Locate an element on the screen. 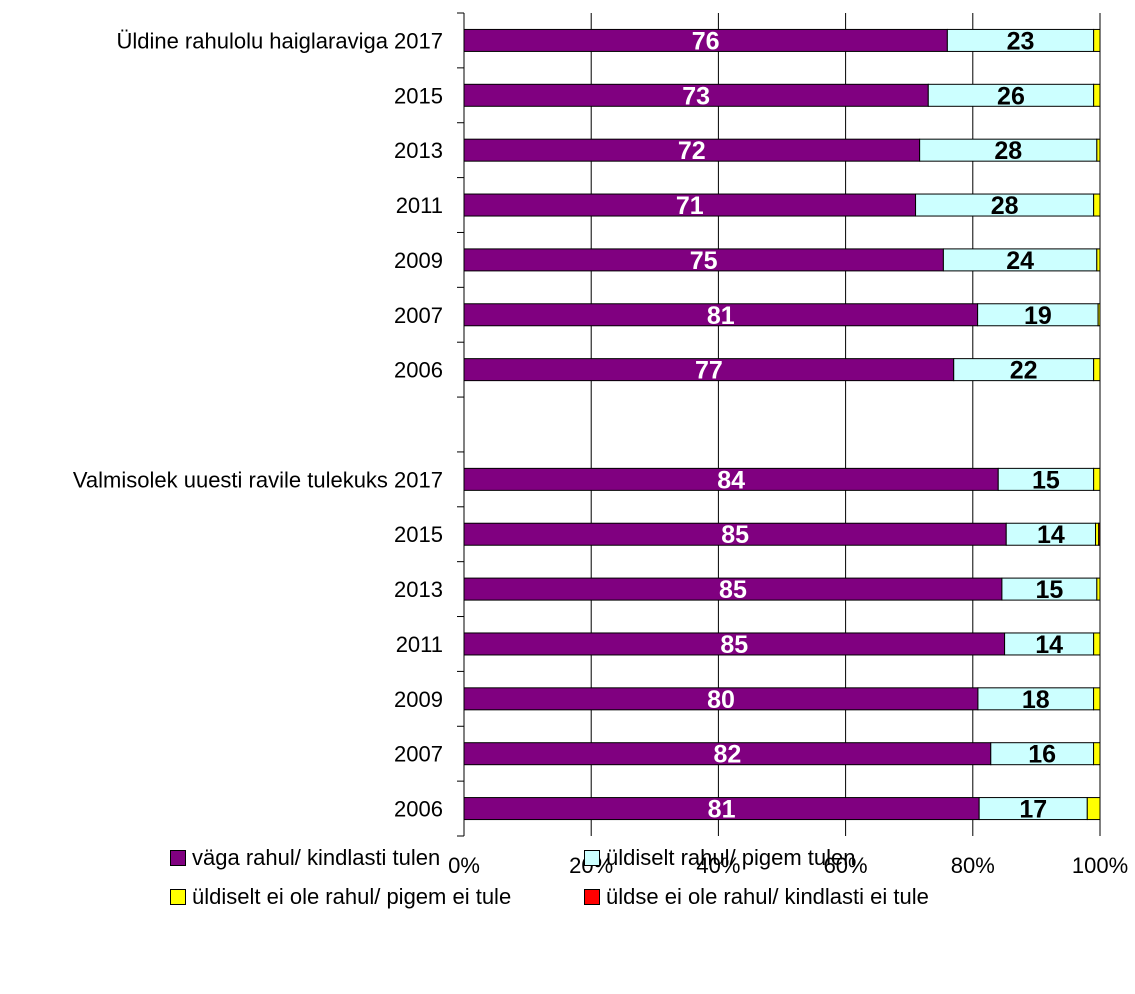  data-label: 17 is located at coordinates (1033, 810).